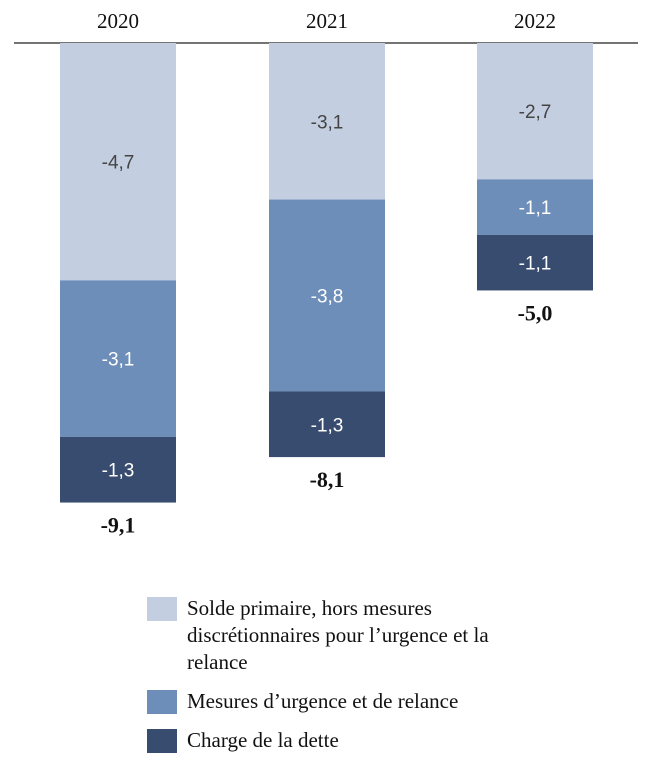 The width and height of the screenshot is (653, 766). I want to click on legend-label-mesures-urgence: Mesures d’urgence et de relance, so click(323, 701).